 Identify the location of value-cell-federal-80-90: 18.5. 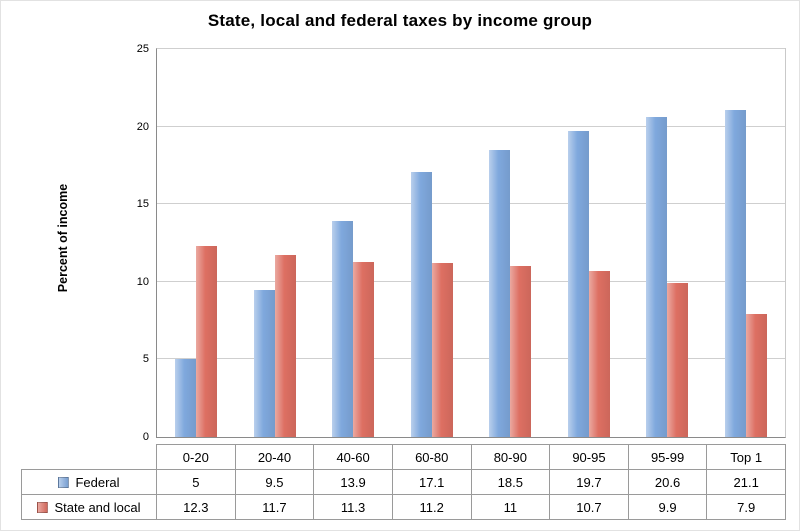
(510, 482).